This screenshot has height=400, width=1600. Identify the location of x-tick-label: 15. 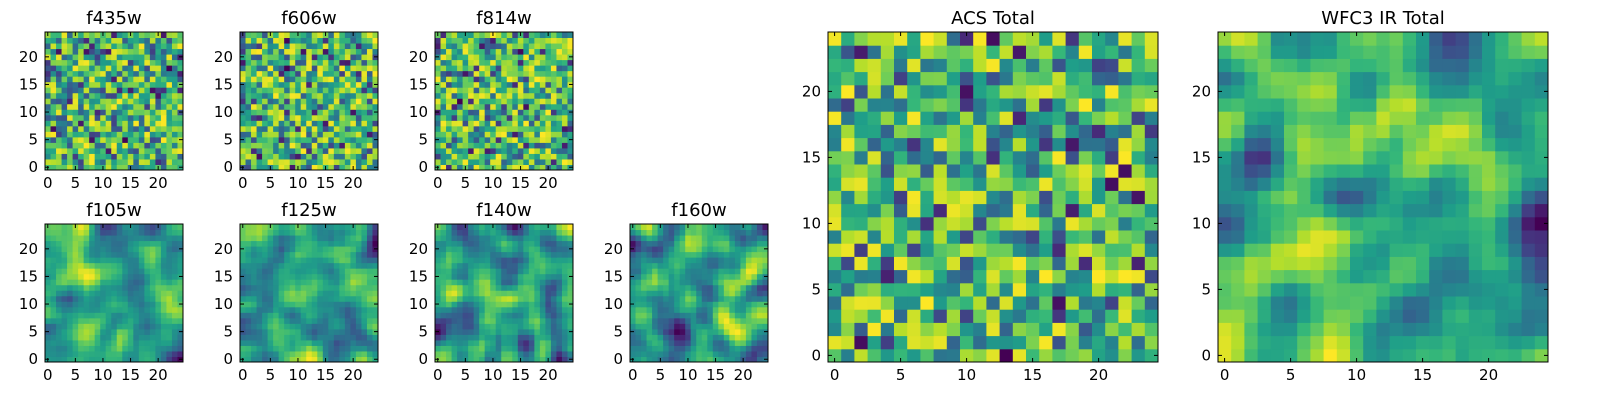
(325, 183).